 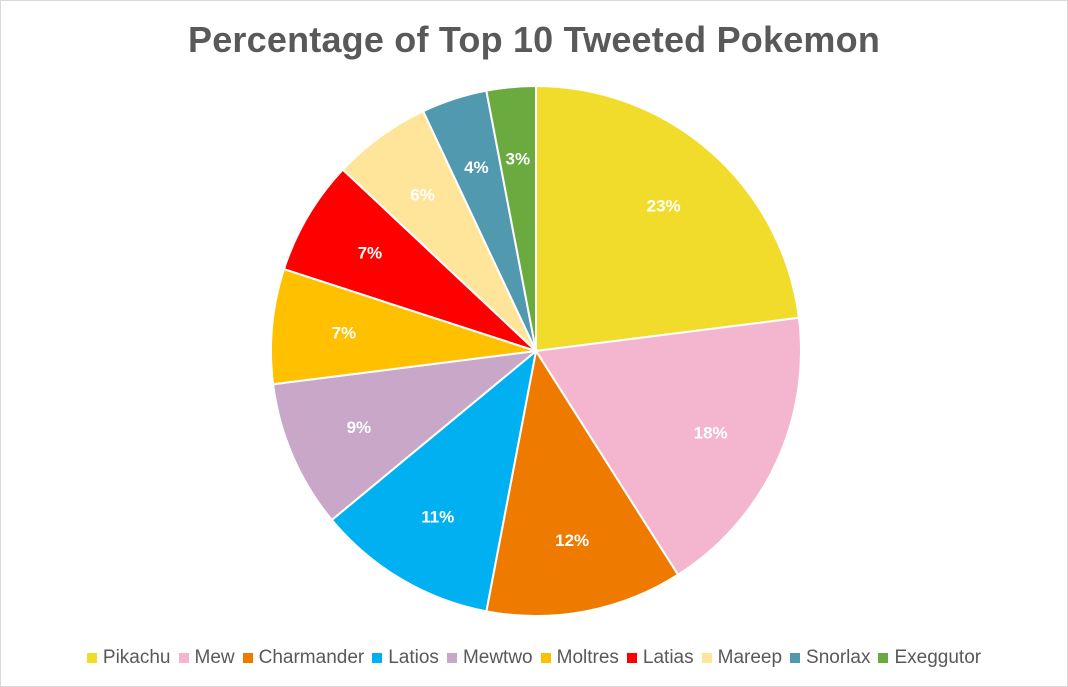 I want to click on legend-item-exeggutor: Exeggutor, so click(x=929, y=658).